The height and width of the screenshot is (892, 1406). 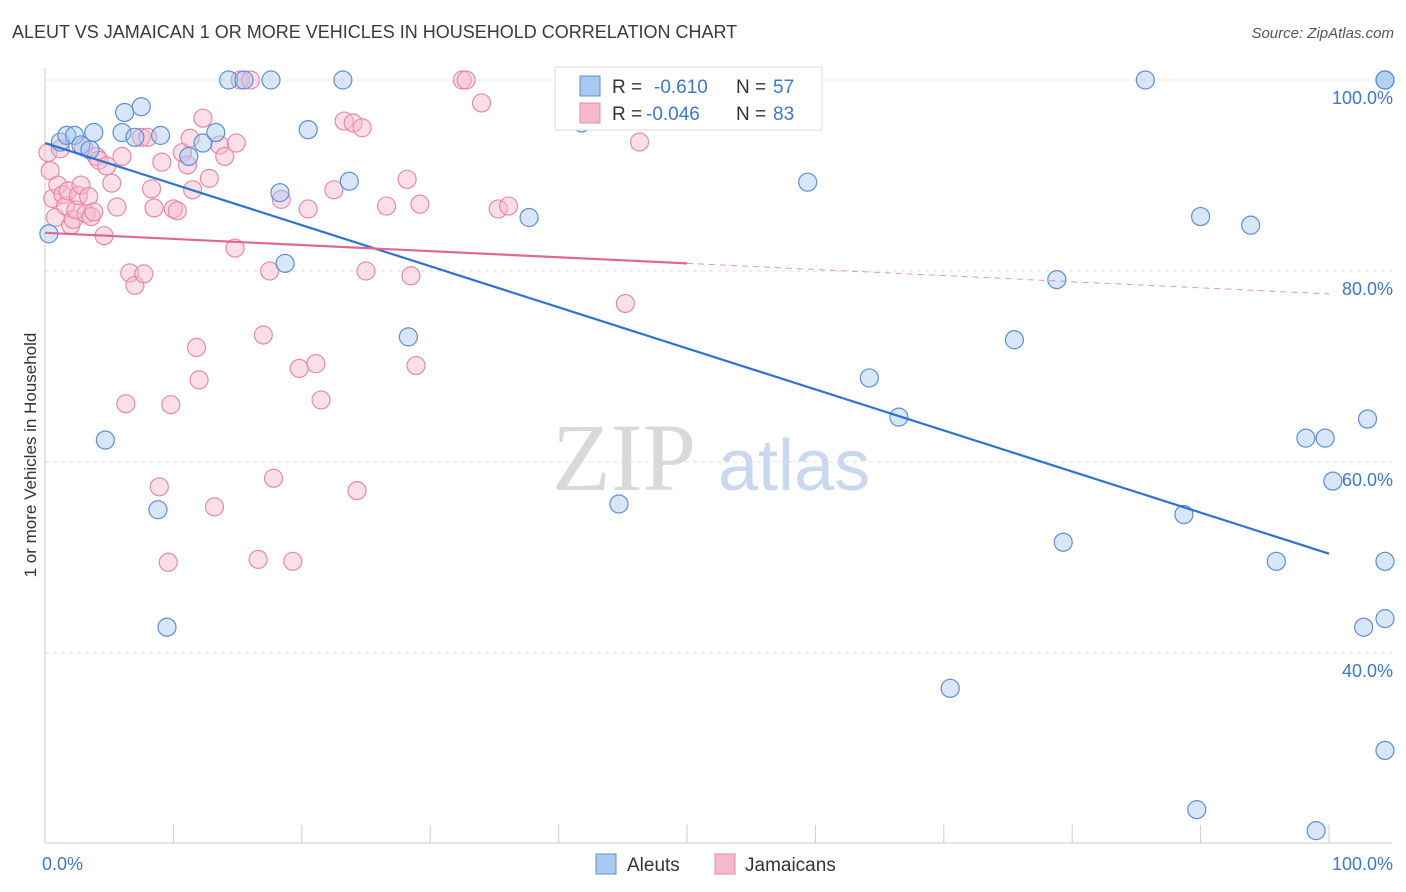 I want to click on x-tick-label-1: 100.0%, so click(x=1362, y=864).